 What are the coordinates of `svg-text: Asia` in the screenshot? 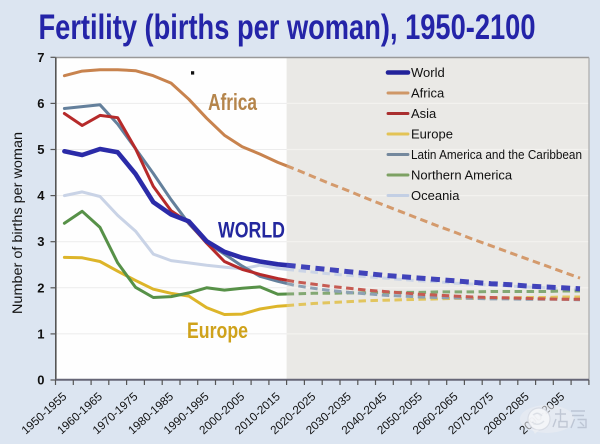 It's located at (424, 113).